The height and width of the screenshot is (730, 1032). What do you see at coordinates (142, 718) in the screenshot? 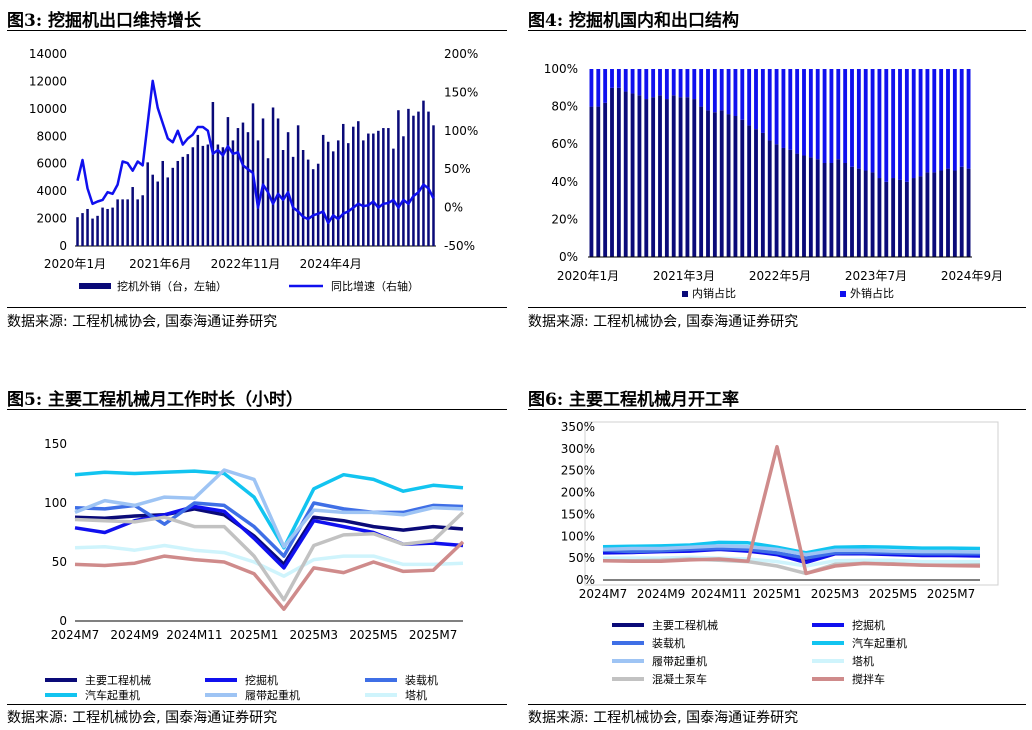
I see `figure-5-source: 数据来源: 工程机械协会, 国泰海通证券研究` at bounding box center [142, 718].